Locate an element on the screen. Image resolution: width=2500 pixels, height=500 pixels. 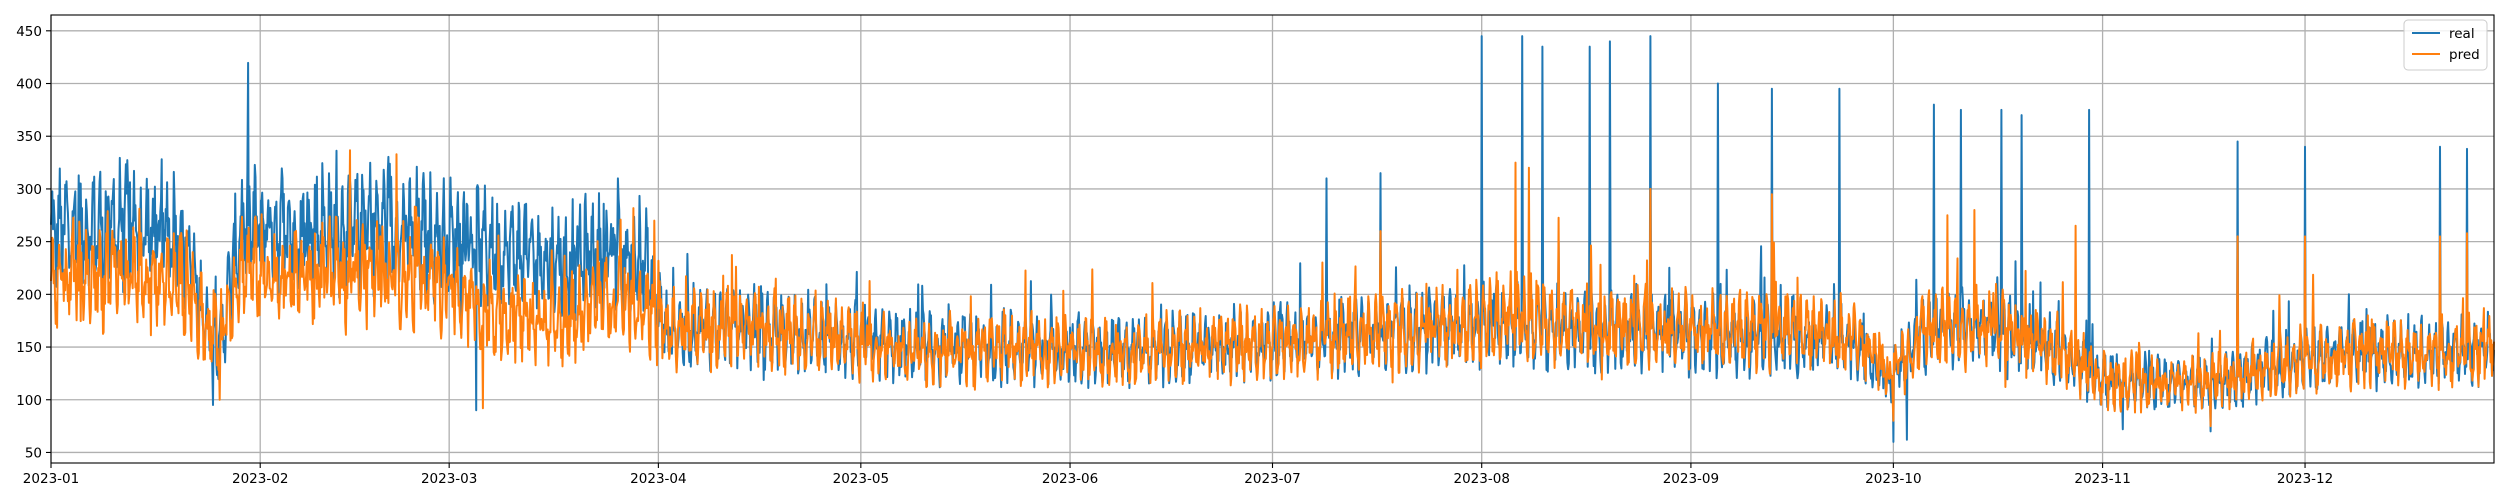
x-tick-label: 2023-02 is located at coordinates (260, 479).